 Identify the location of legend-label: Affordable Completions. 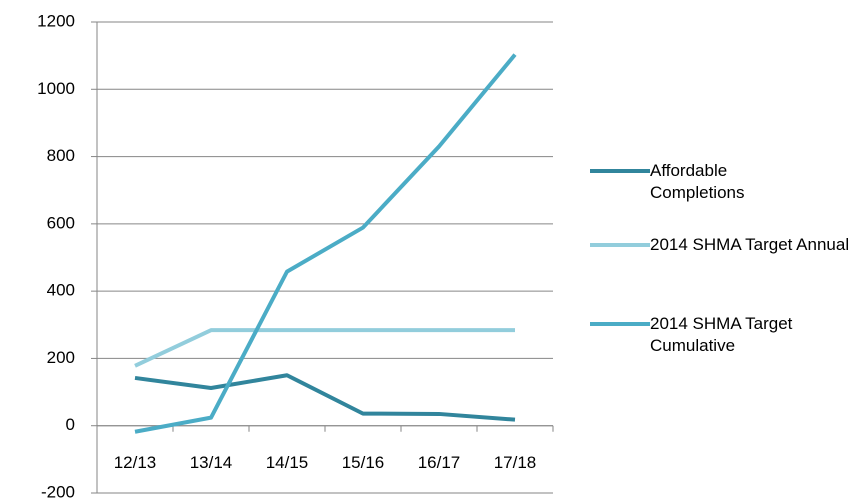
(697, 181).